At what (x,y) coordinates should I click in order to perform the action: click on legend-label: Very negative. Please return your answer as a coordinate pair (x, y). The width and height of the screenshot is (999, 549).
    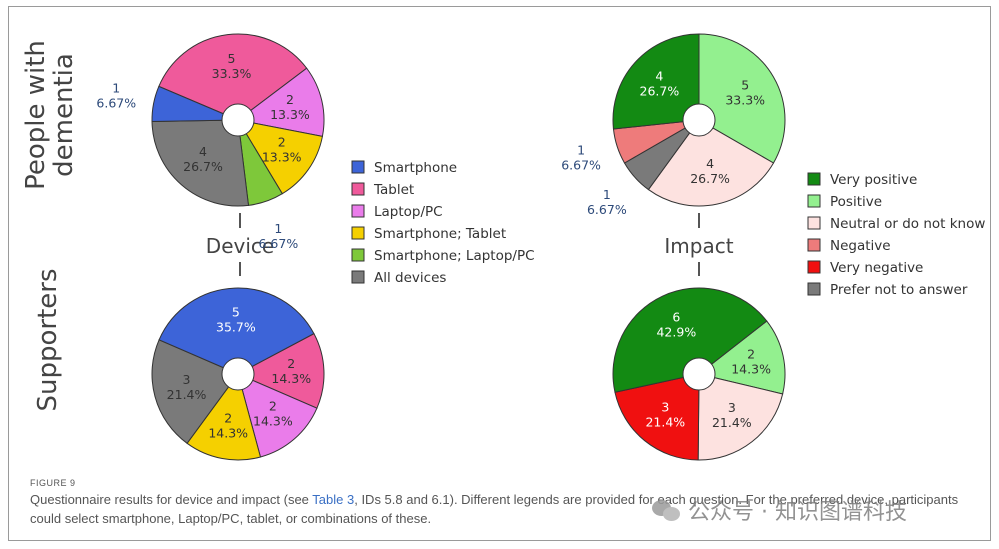
    Looking at the image, I should click on (876, 268).